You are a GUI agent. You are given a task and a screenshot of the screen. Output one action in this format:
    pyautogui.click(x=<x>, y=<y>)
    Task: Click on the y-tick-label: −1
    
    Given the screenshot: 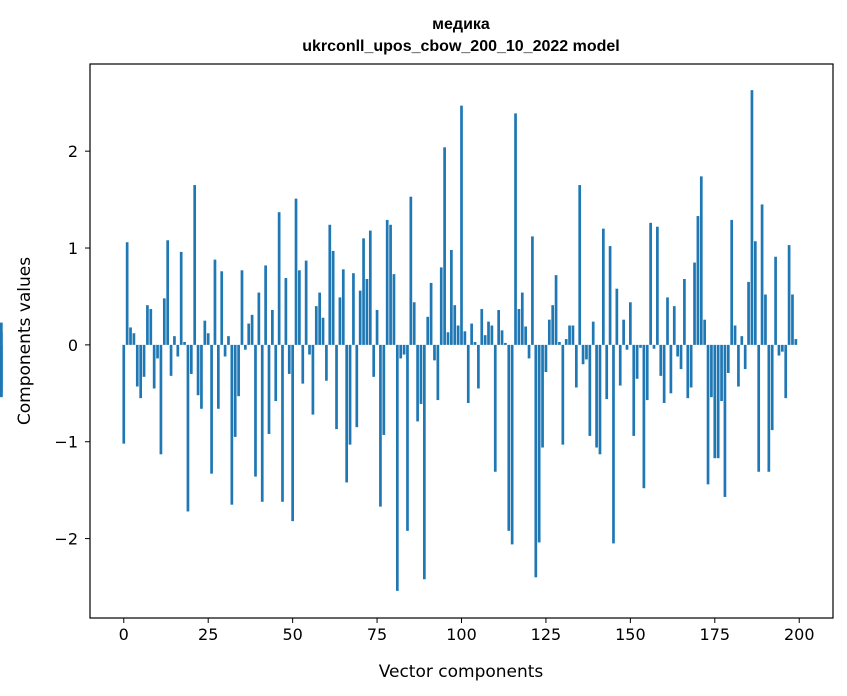 What is the action you would take?
    pyautogui.click(x=66, y=442)
    